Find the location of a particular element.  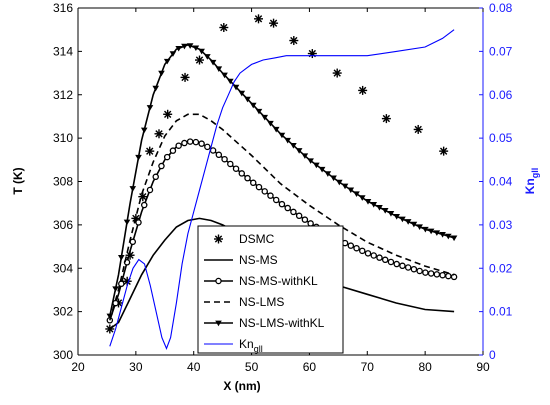

legend-entry-2: NS-MS-withKL is located at coordinates (261, 281).